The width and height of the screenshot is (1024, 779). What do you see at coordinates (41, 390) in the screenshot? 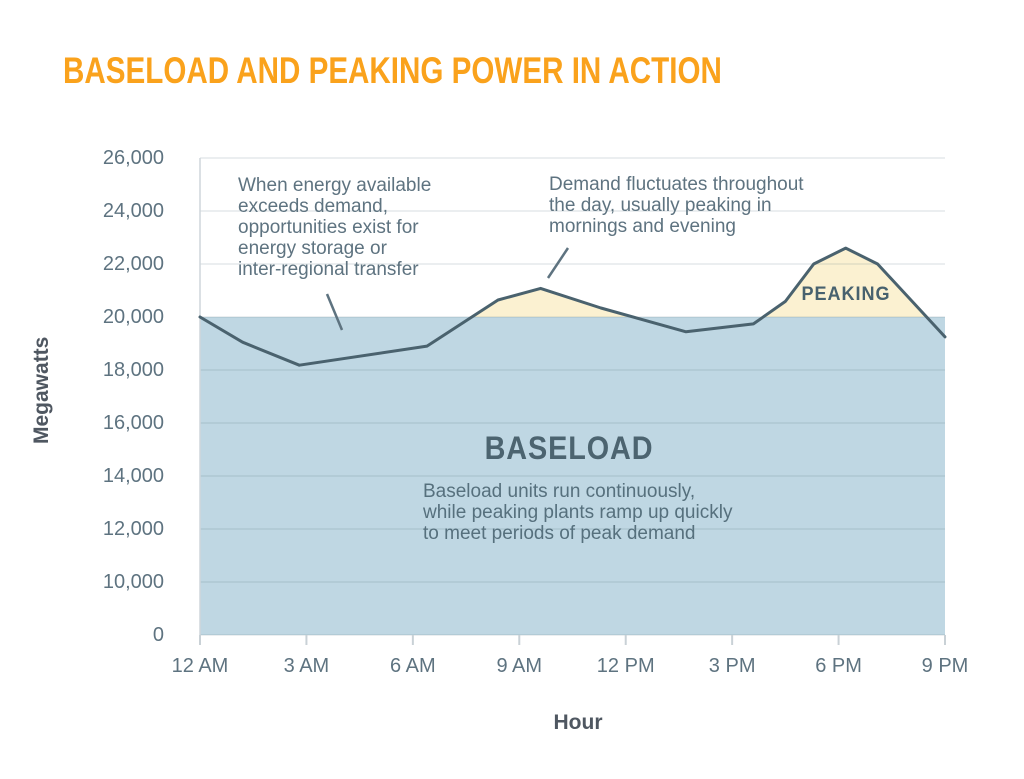
I see `y-axis-title: Megawatts` at bounding box center [41, 390].